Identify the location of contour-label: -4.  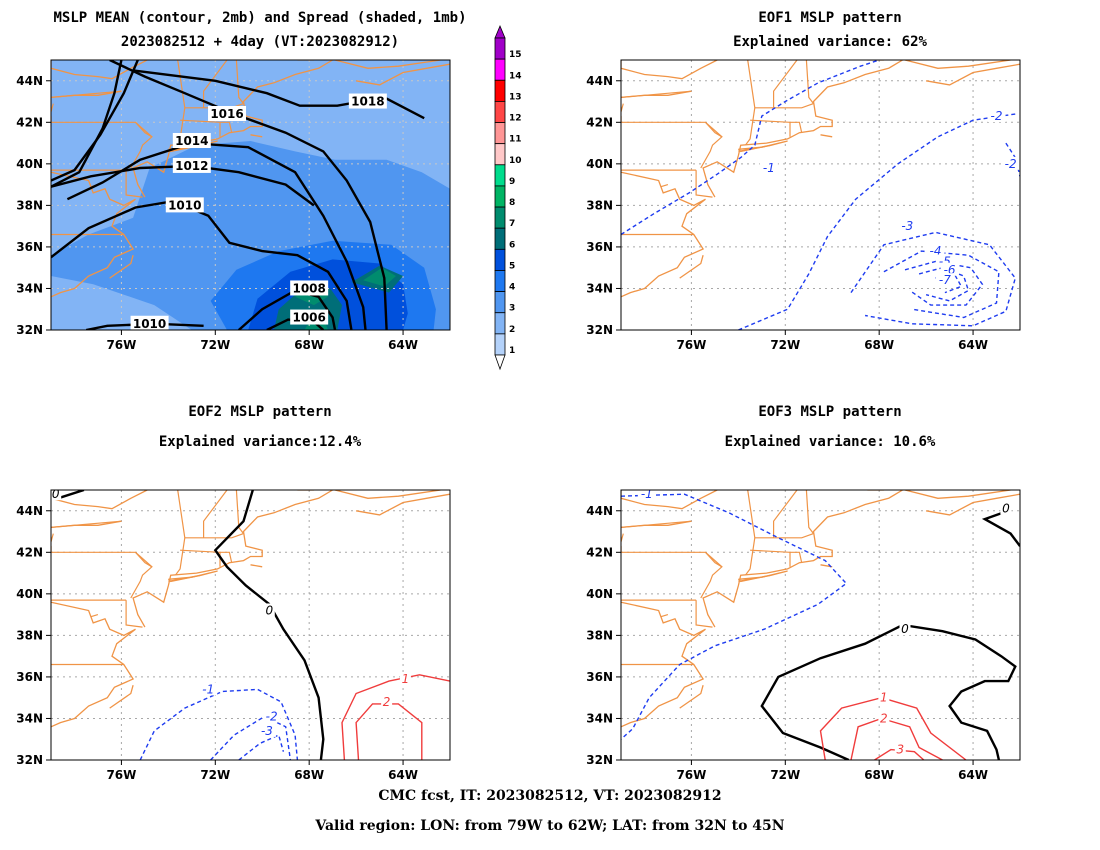
(936, 251).